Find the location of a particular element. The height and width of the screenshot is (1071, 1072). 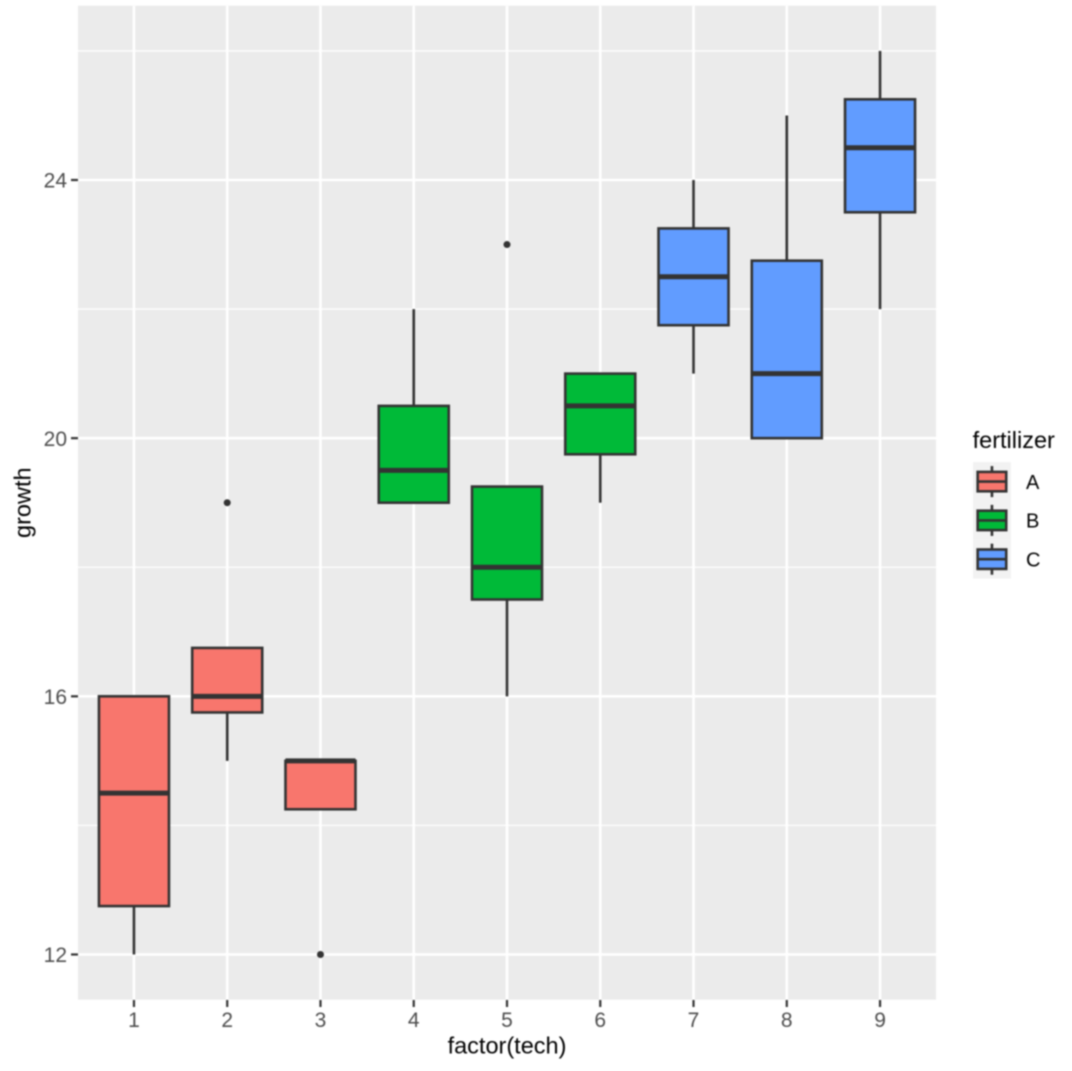

svg-text: A is located at coordinates (1033, 483).